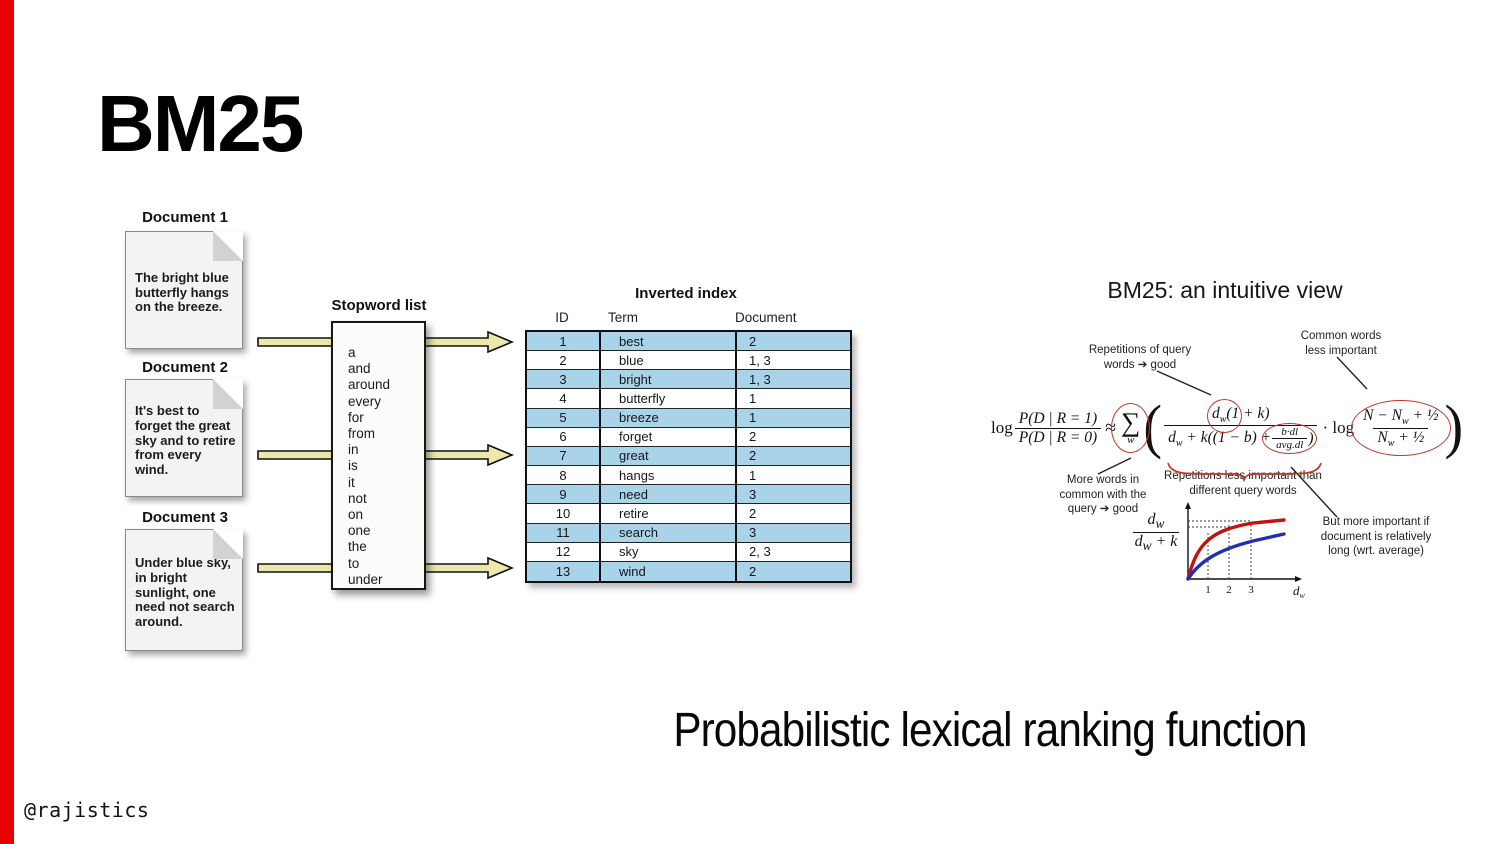  What do you see at coordinates (1111, 427) in the screenshot?
I see `approx-symbol: ≈` at bounding box center [1111, 427].